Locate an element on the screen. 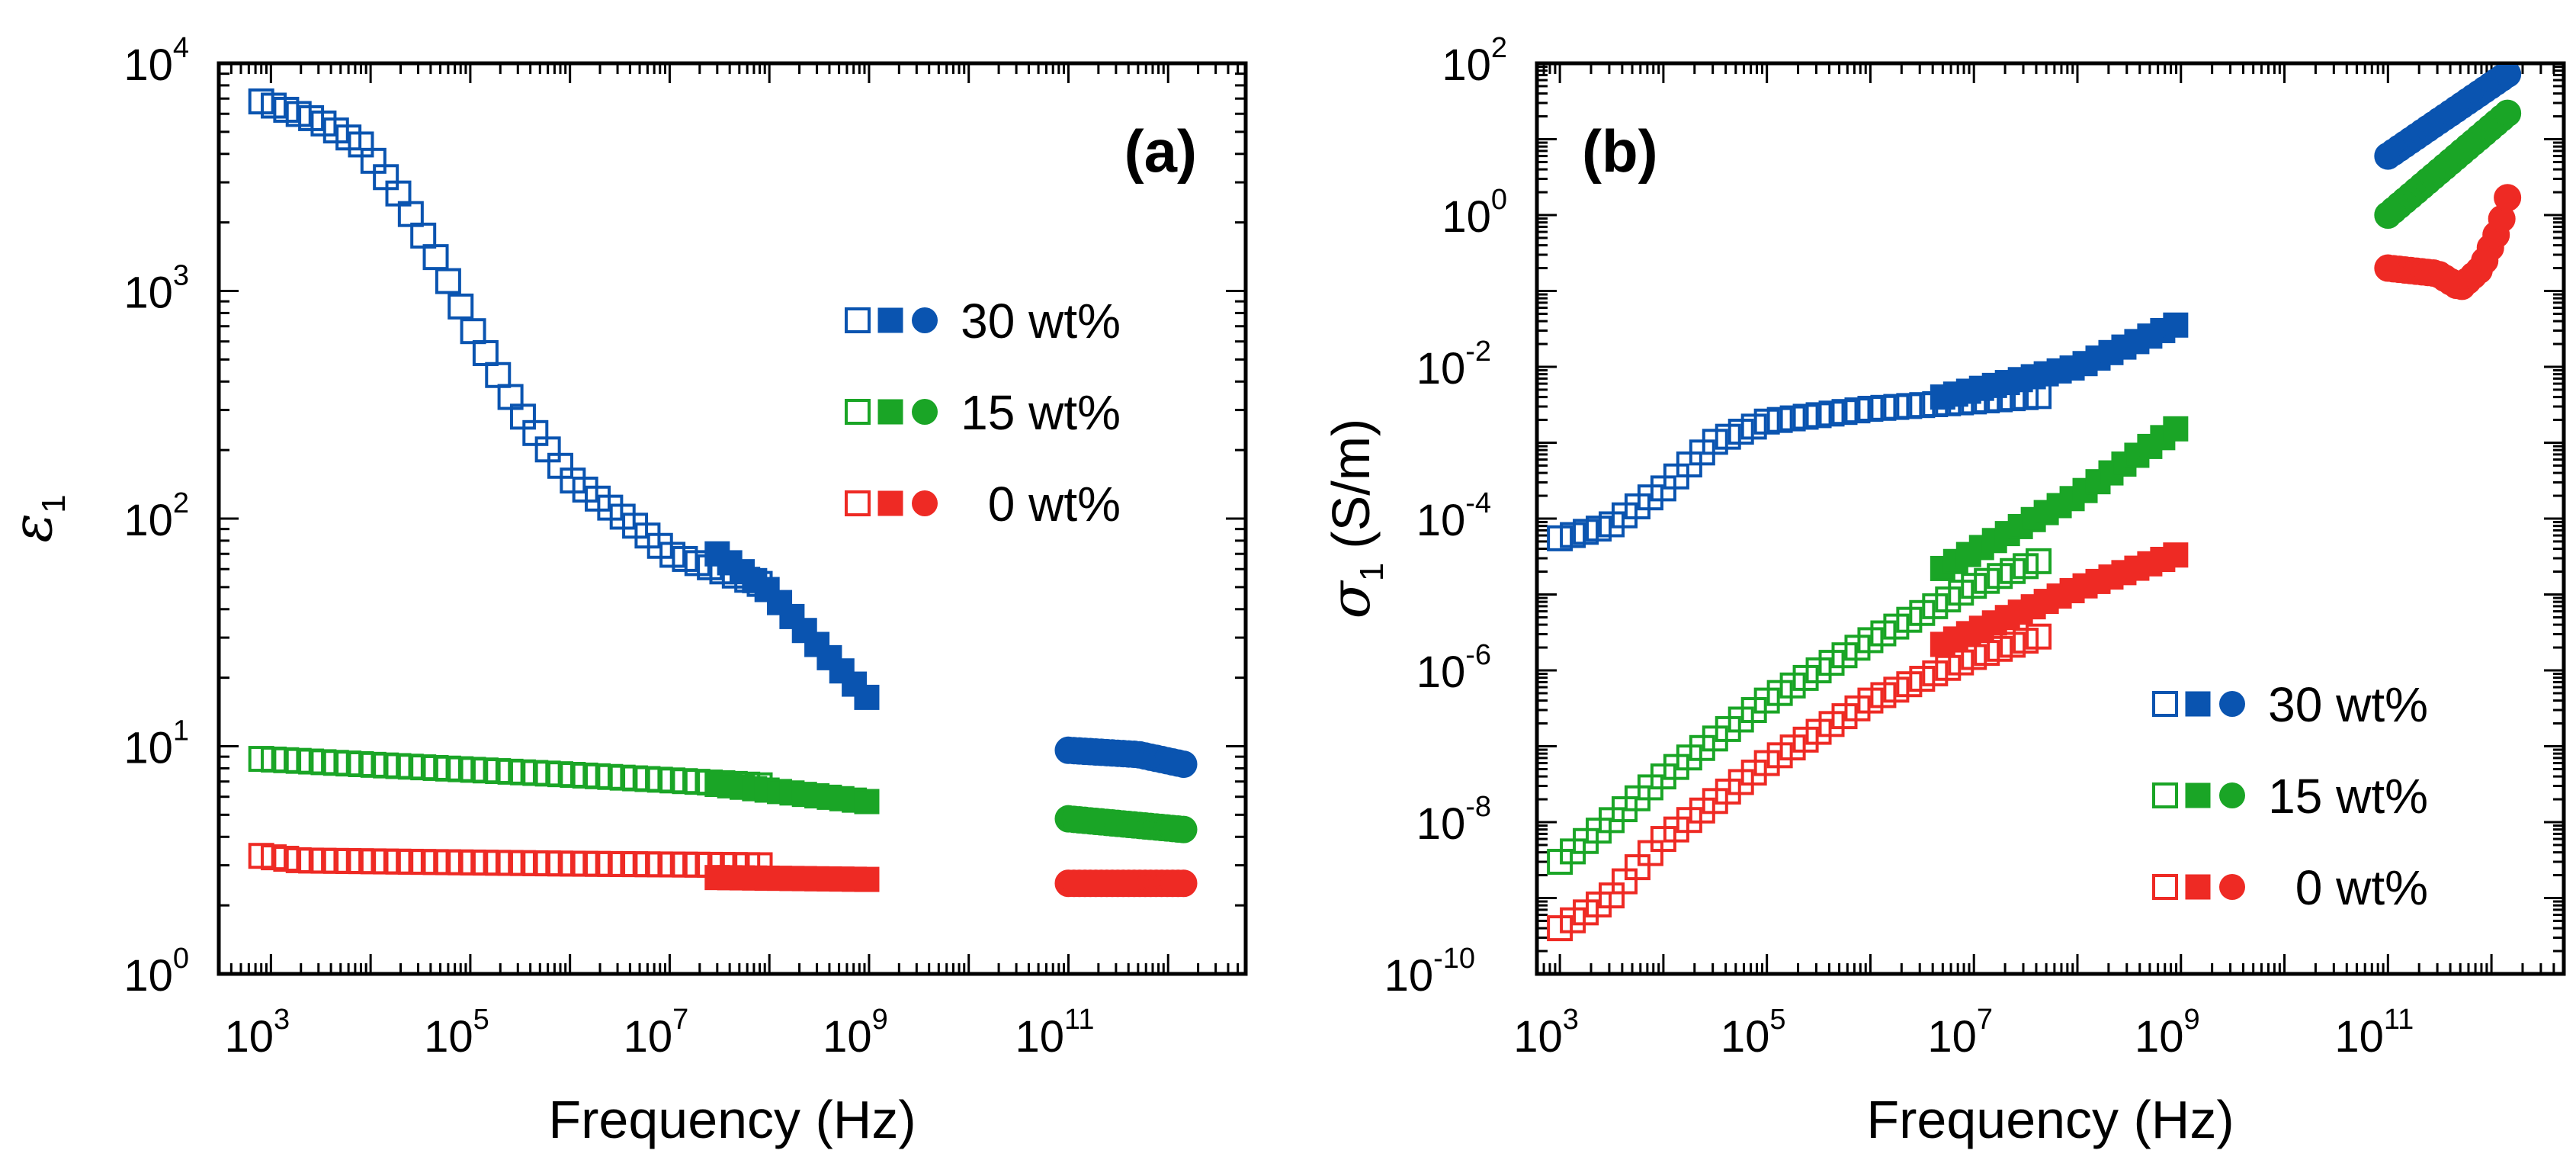  y-tick-exponent: -6 is located at coordinates (1478, 655).